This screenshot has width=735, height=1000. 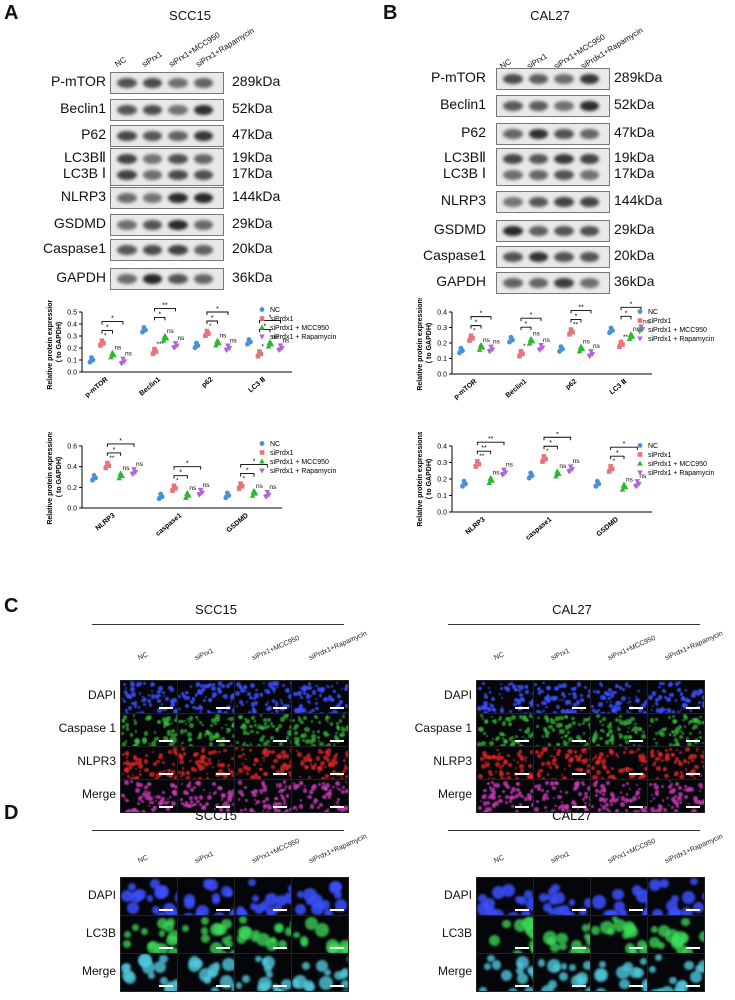 I want to click on if-column-label: siPrdx1+Rapamycin, so click(x=693, y=849).